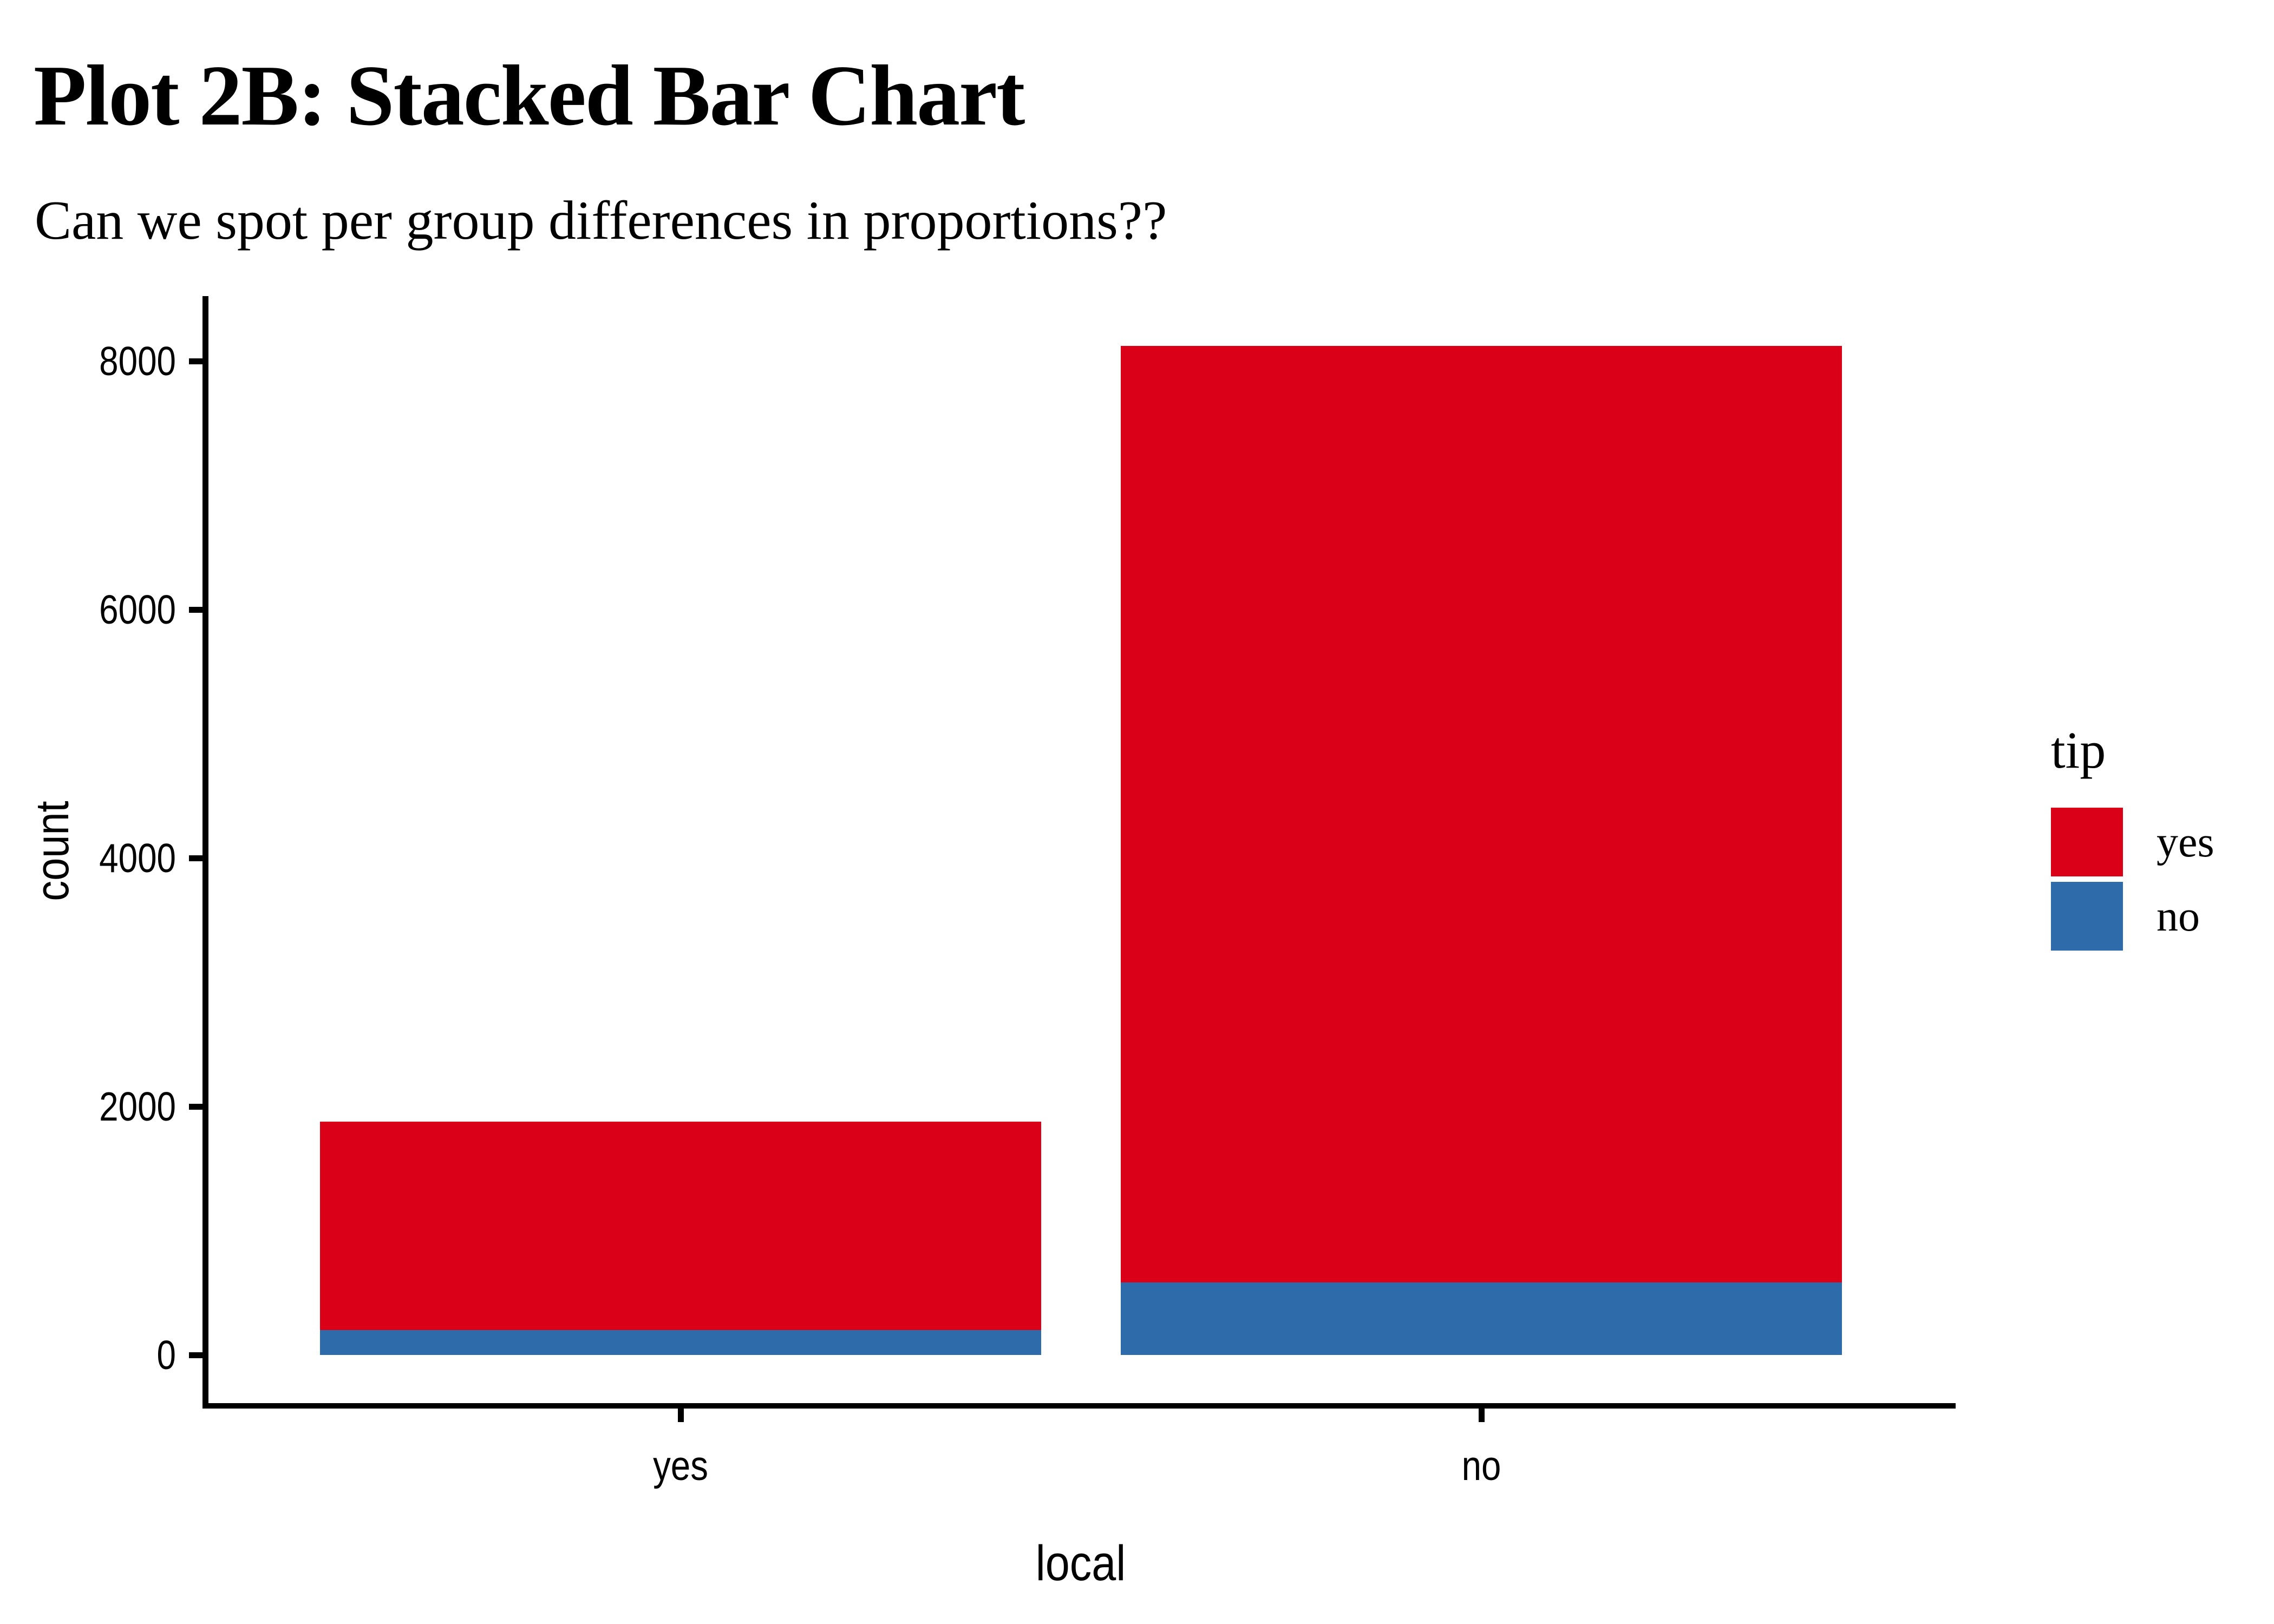  What do you see at coordinates (138, 609) in the screenshot?
I see `y-tick-label: 6000` at bounding box center [138, 609].